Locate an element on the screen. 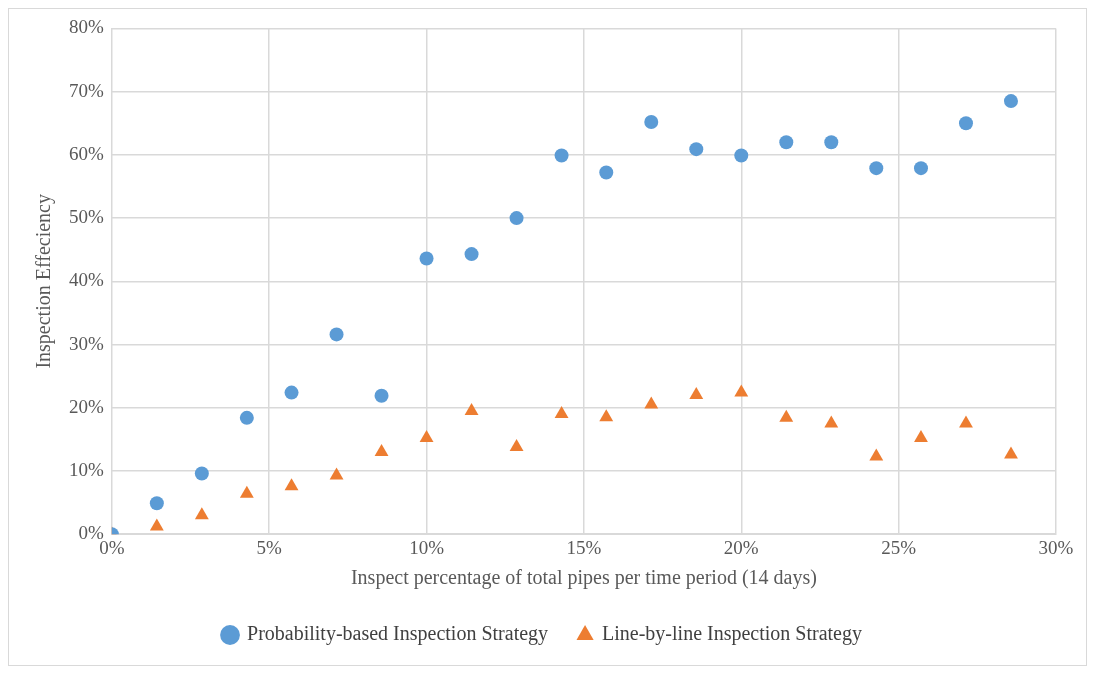 The image size is (1095, 674). legend-label: Line-by-line Inspection Strategy is located at coordinates (732, 634).